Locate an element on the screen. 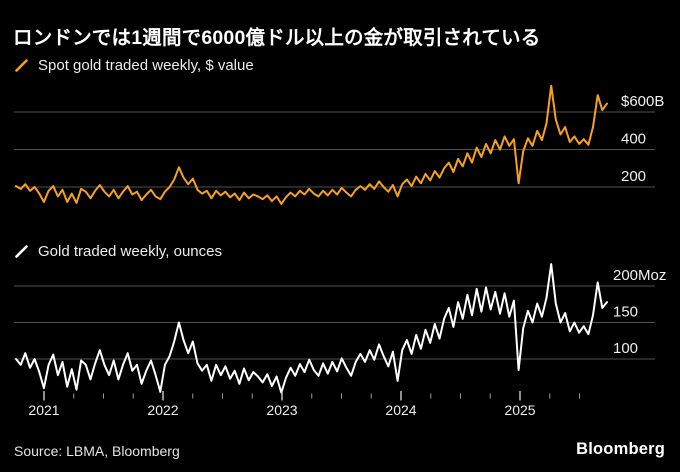  y-axis-tick-label: 150 is located at coordinates (625, 312).